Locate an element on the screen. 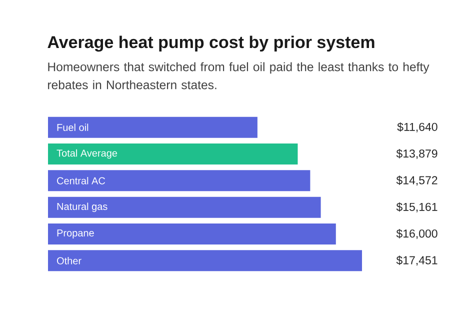 Image resolution: width=474 pixels, height=325 pixels. y-tick-label: Central AC is located at coordinates (81, 180).